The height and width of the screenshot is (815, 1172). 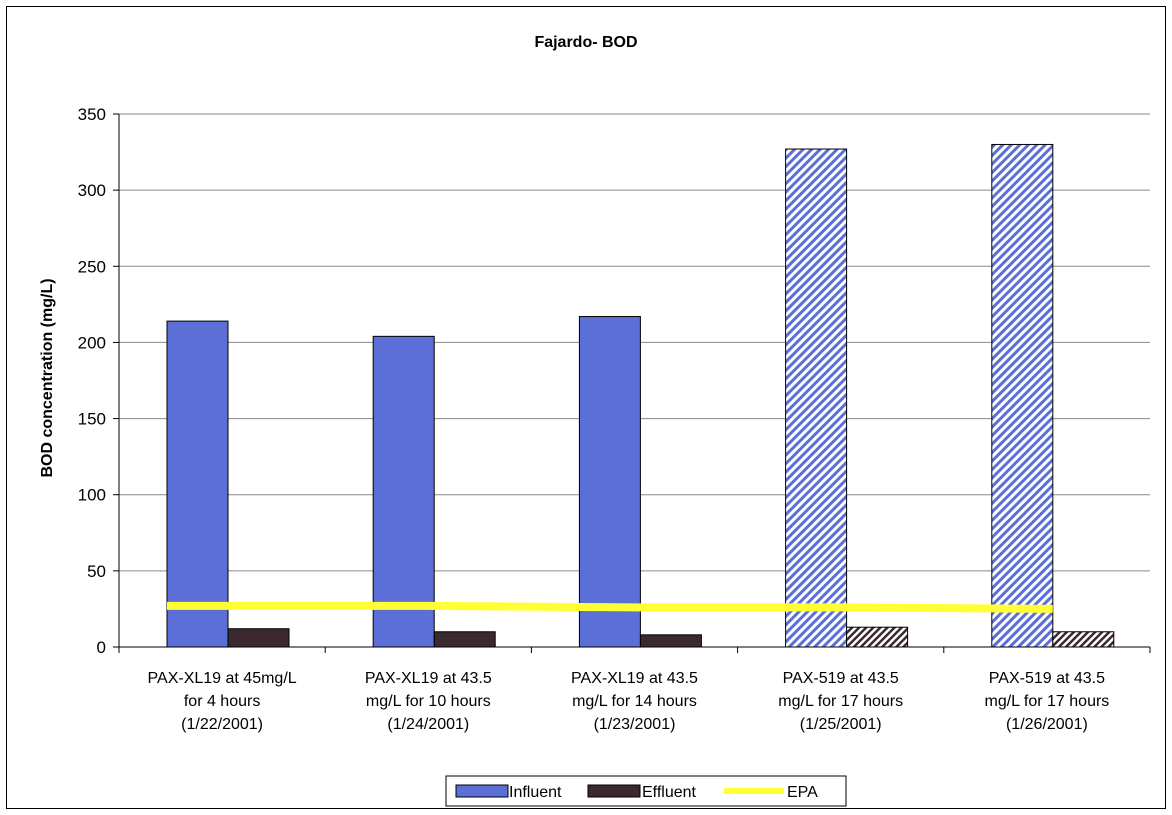 I want to click on y-tick-label: 350, so click(x=92, y=114).